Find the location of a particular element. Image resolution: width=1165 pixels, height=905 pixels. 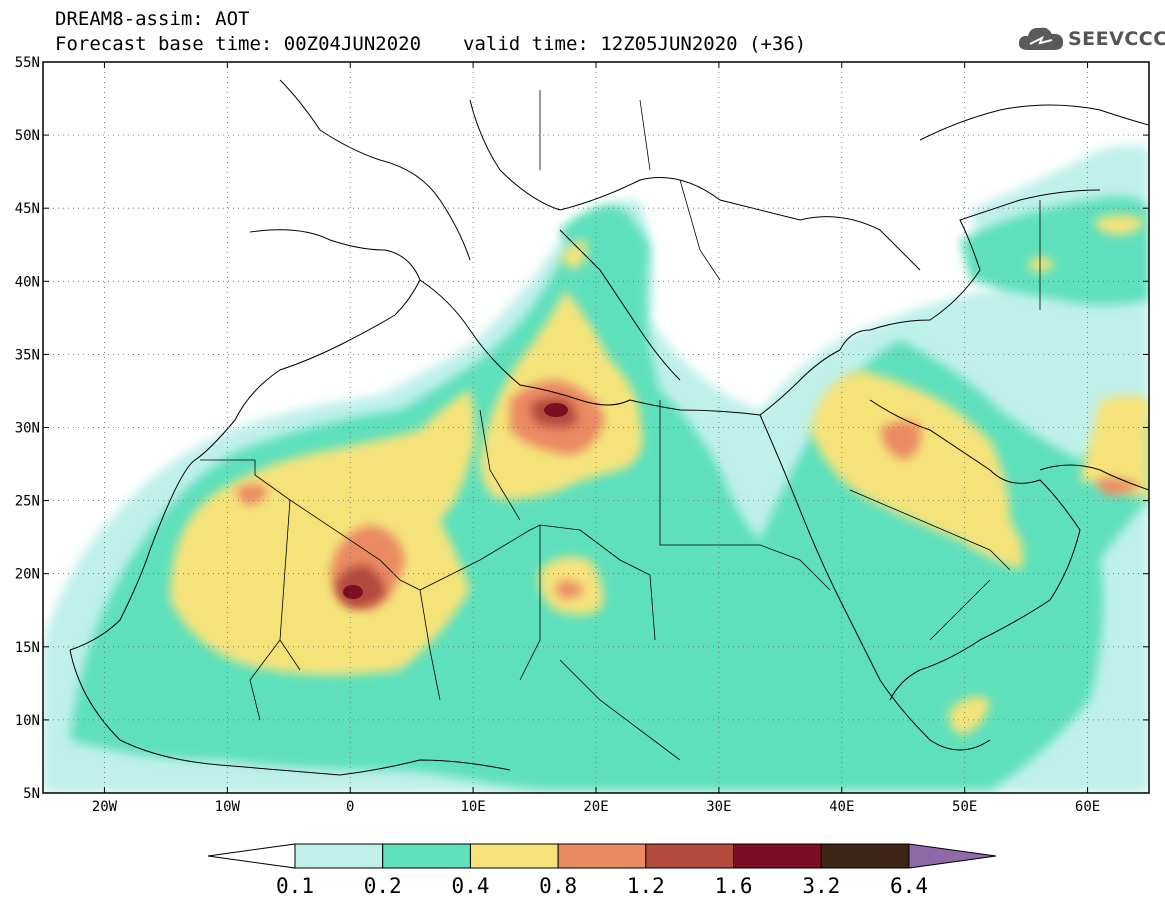

lat-tick-label: 10N is located at coordinates (27, 721).